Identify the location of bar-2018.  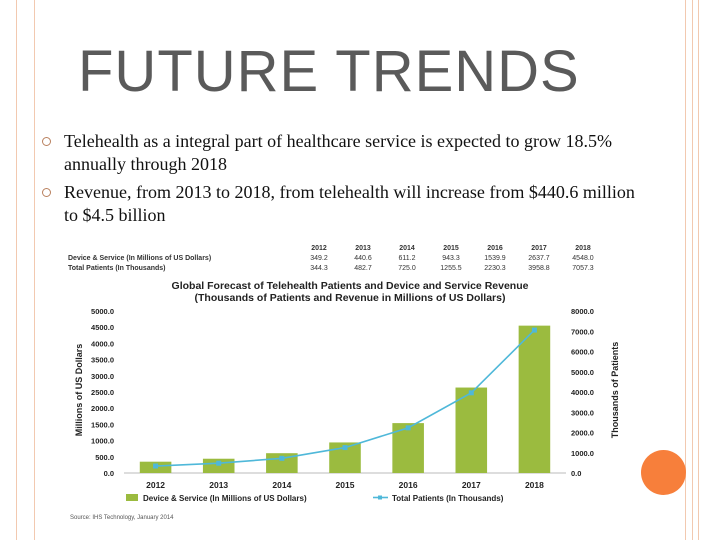
(534, 399).